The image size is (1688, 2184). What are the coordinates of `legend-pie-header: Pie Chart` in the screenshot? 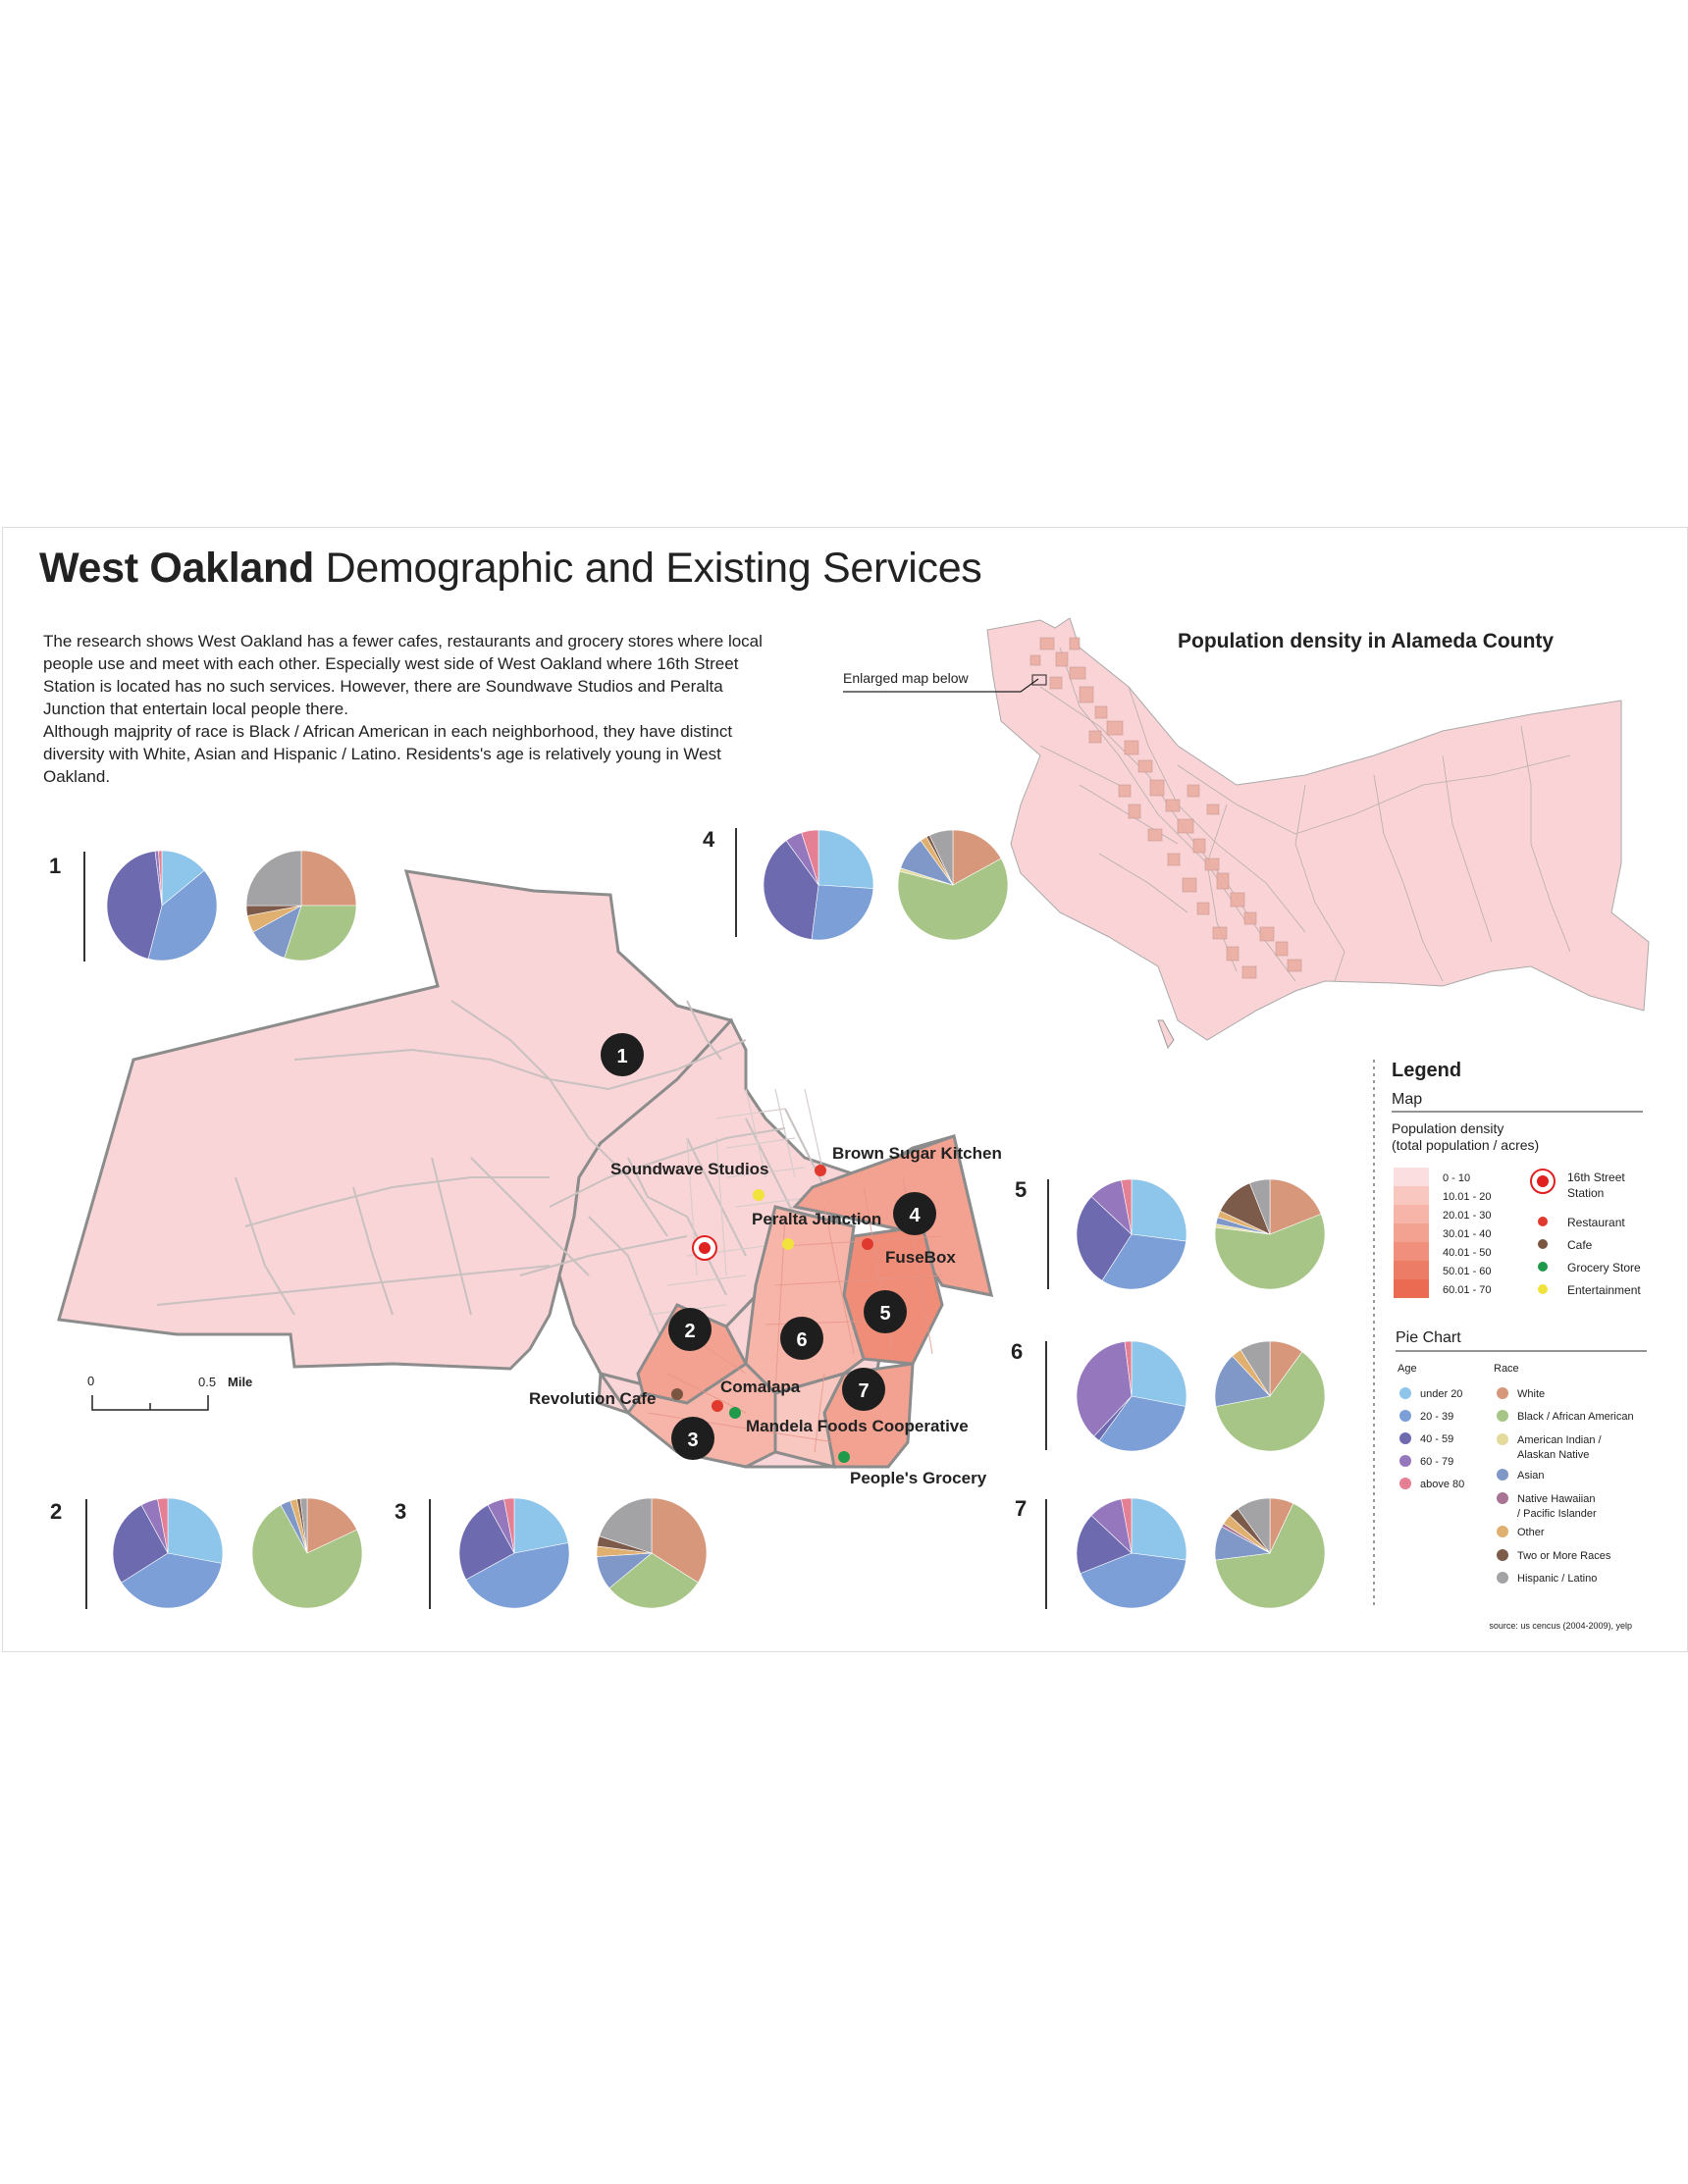 It's located at (1428, 1337).